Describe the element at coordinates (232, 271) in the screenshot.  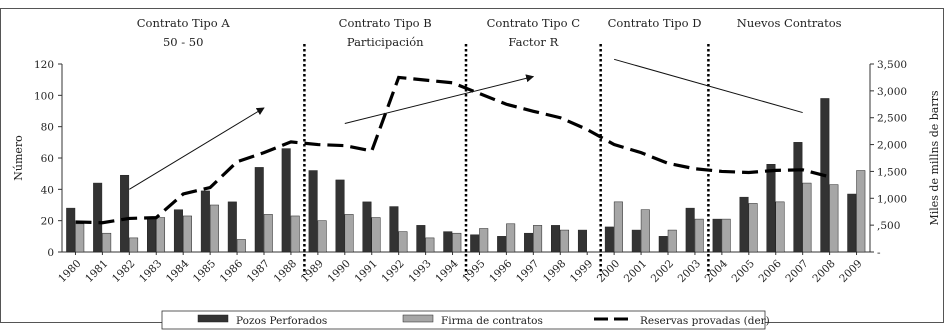
I see `x-tick-label: 1986` at that location.